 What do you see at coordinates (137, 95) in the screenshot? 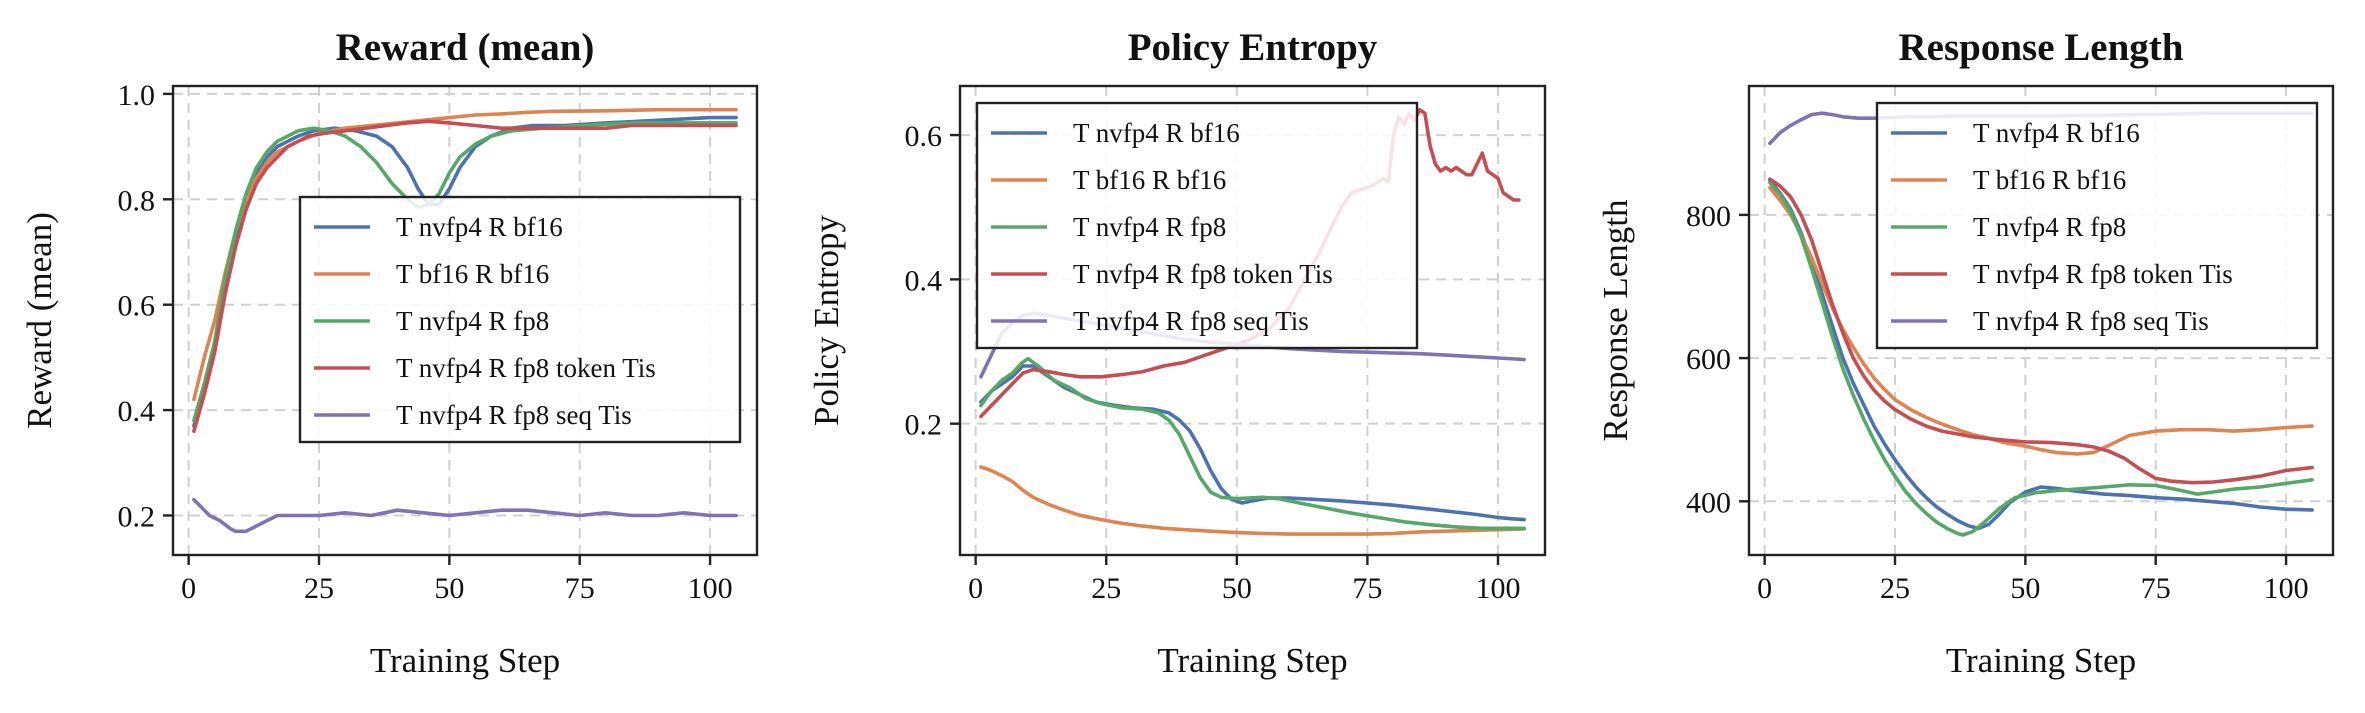
I see `y-tick-label: 1.0` at bounding box center [137, 95].